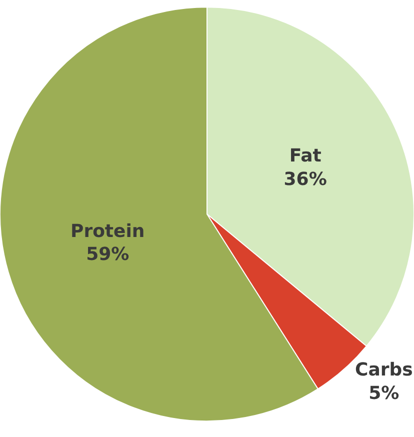 The width and height of the screenshot is (414, 437). What do you see at coordinates (108, 255) in the screenshot?
I see `data-label: 59%` at bounding box center [108, 255].